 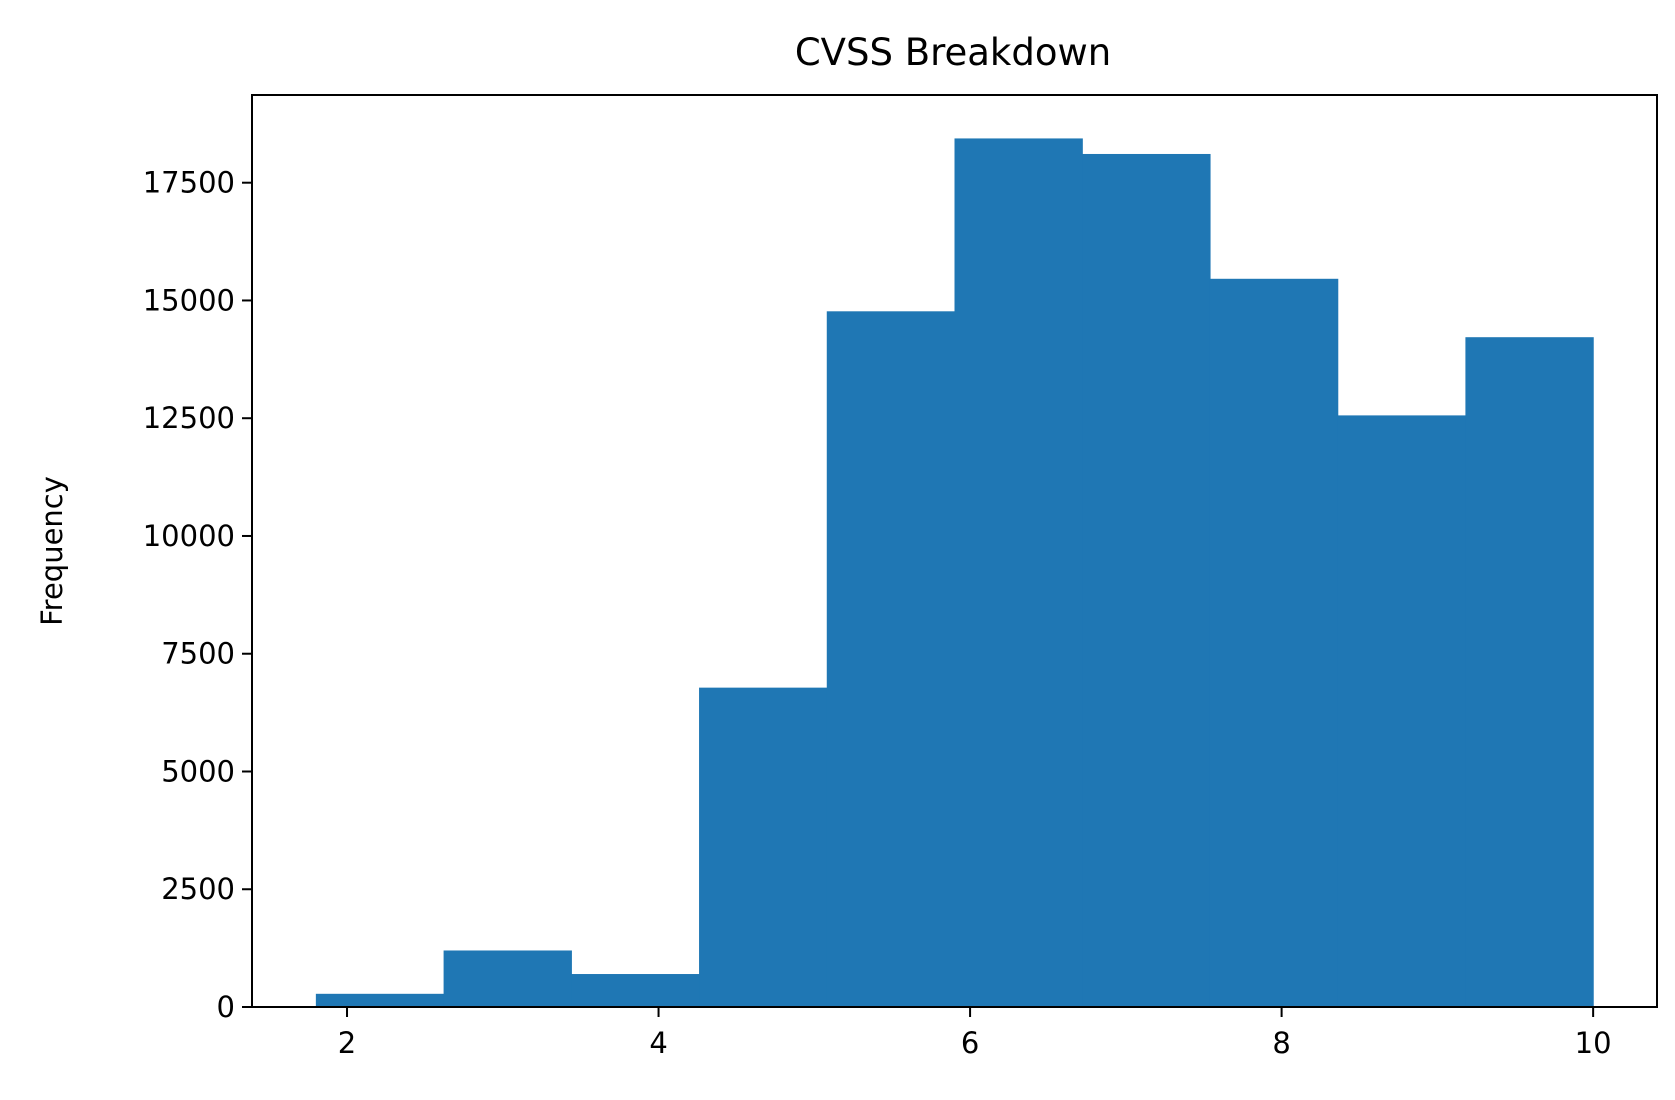 I want to click on x-tick-label: 6, so click(x=970, y=1043).